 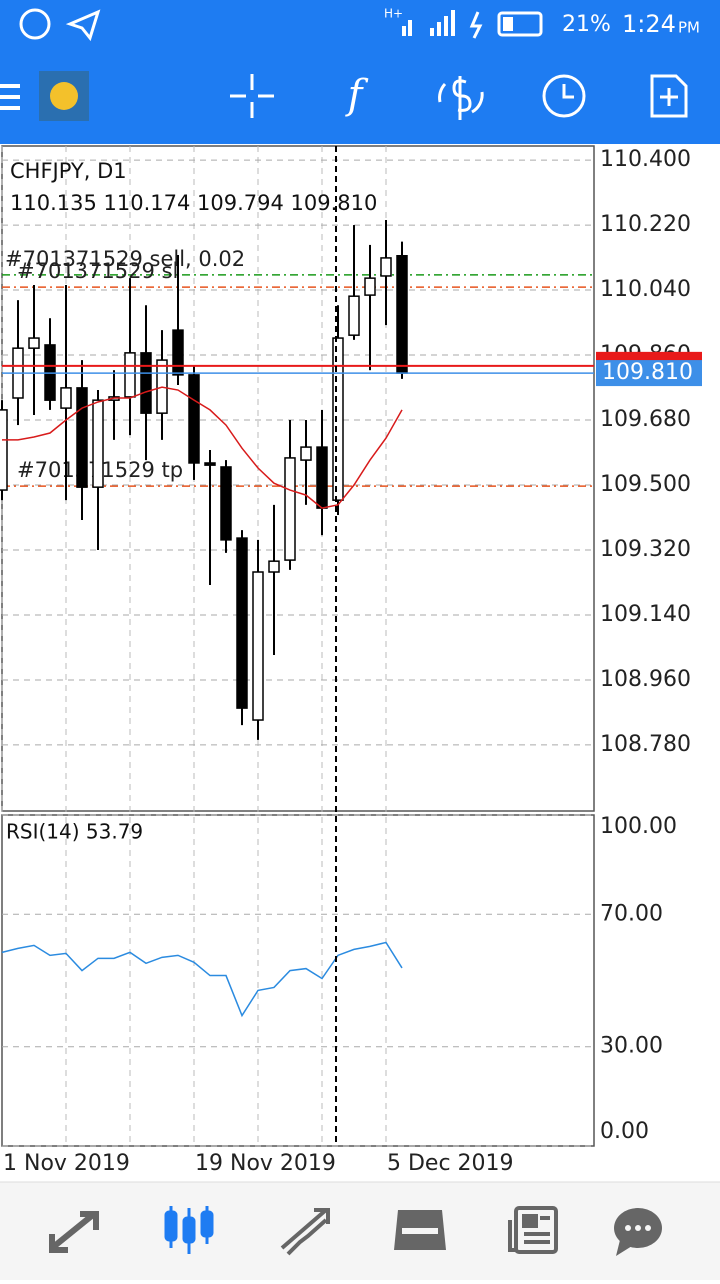 I want to click on bottom-nav, so click(x=360, y=1231).